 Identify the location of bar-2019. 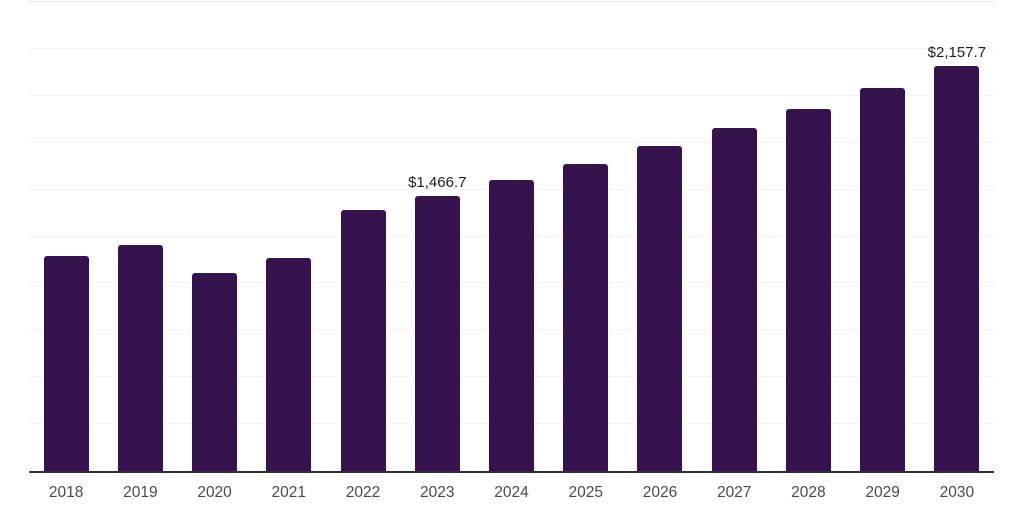
(140, 357).